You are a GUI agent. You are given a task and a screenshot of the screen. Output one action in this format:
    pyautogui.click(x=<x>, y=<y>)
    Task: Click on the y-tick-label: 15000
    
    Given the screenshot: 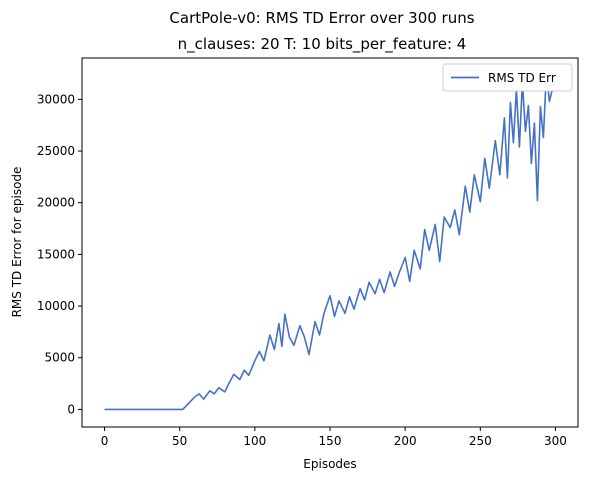 What is the action you would take?
    pyautogui.click(x=56, y=254)
    